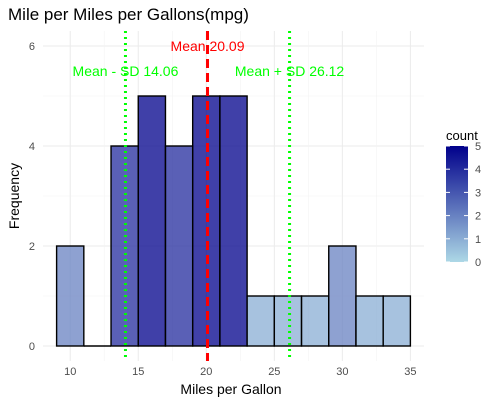  Describe the element at coordinates (14, 196) in the screenshot. I see `y-axis-label: Frequency` at that location.